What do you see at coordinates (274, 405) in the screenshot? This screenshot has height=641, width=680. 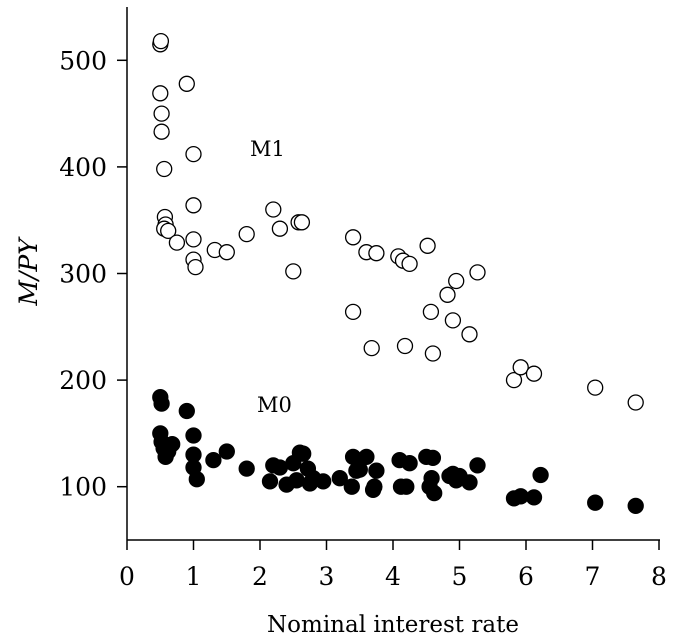 I see `series-label-m0: M0` at bounding box center [274, 405].